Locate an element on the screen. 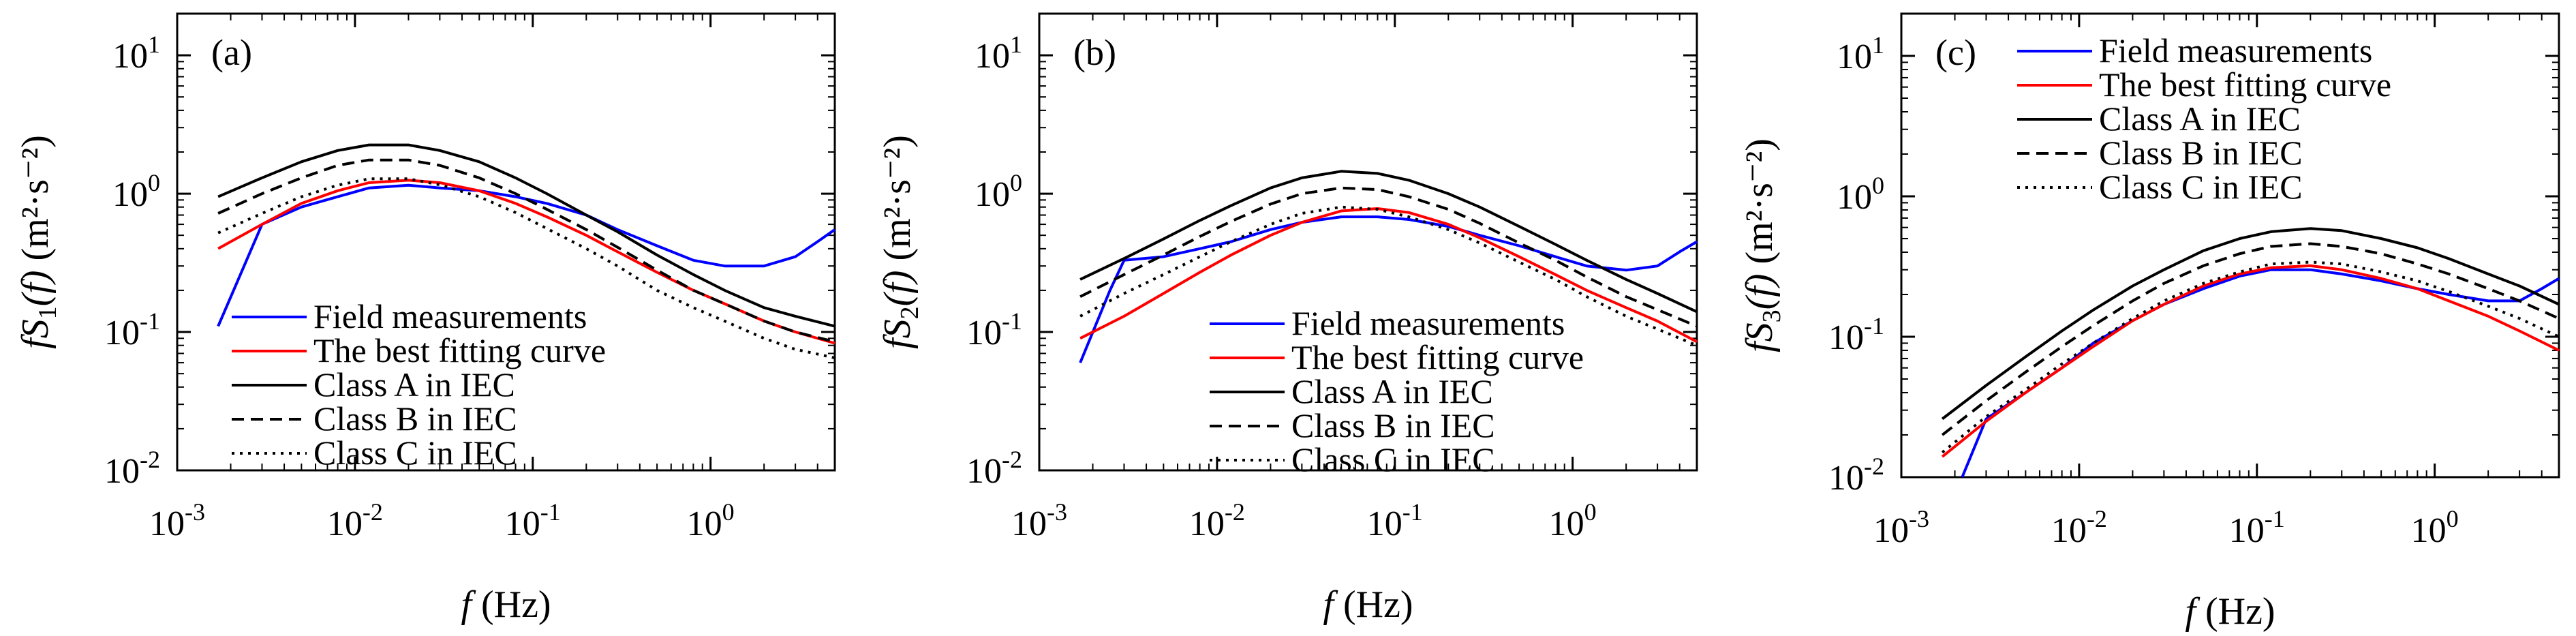 The height and width of the screenshot is (636, 2576). panel-label: (c) is located at coordinates (1955, 52).